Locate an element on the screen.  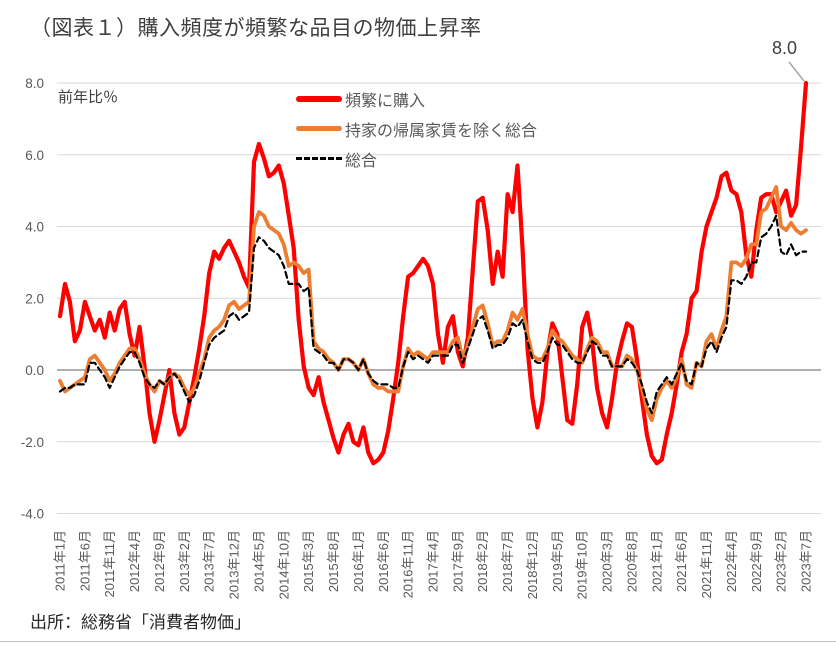
x-tick-label: 2020年8月 is located at coordinates (631, 561).